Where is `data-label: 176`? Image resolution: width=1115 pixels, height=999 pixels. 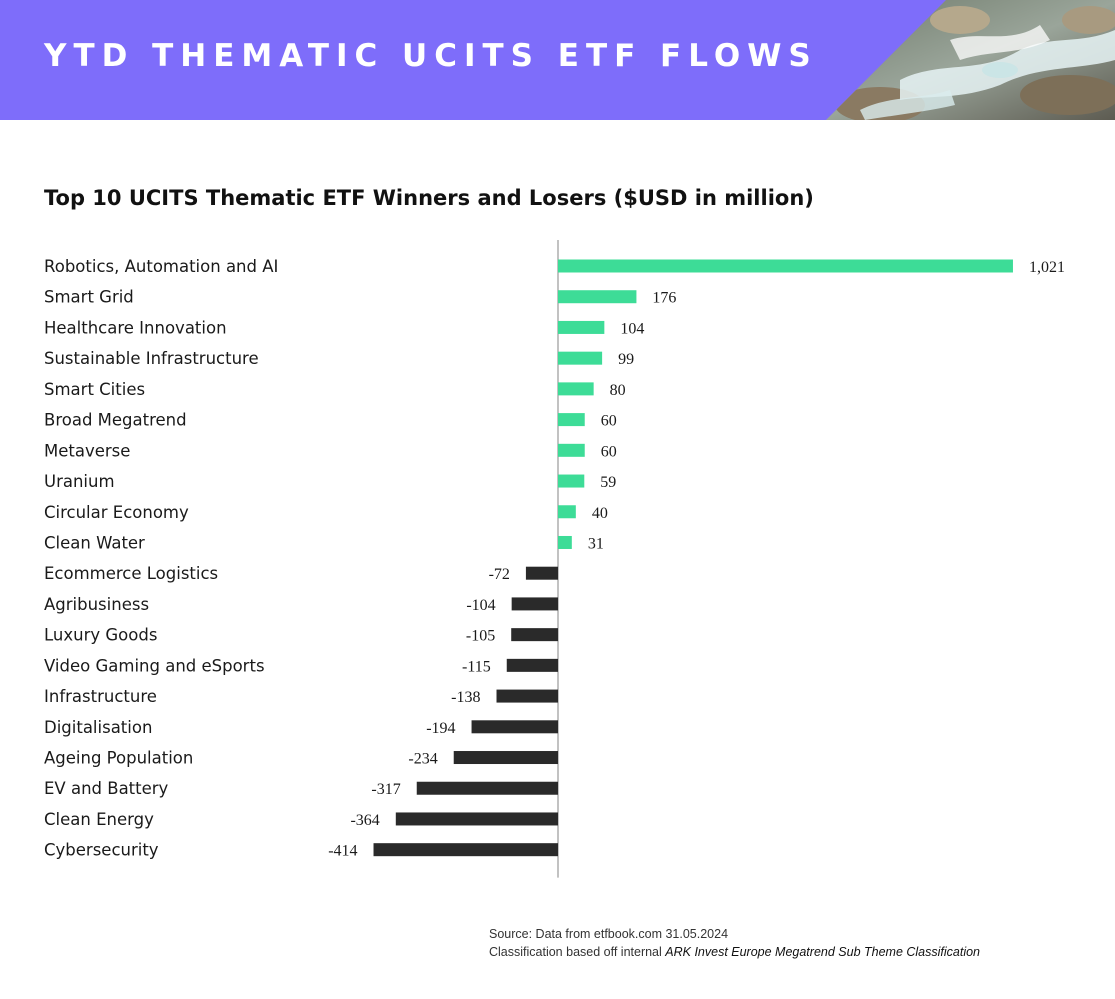
data-label: 176 is located at coordinates (664, 298).